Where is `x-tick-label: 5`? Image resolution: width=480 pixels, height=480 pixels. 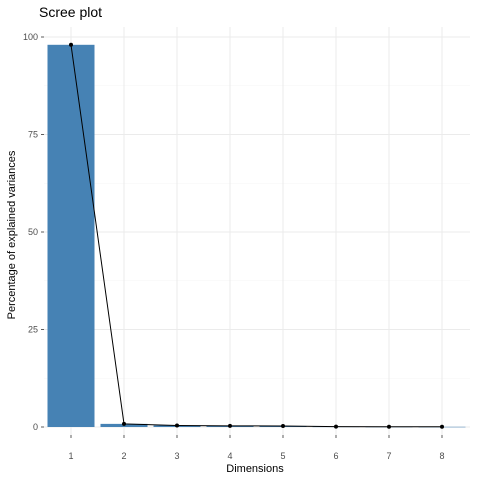
x-tick-label: 5 is located at coordinates (282, 456).